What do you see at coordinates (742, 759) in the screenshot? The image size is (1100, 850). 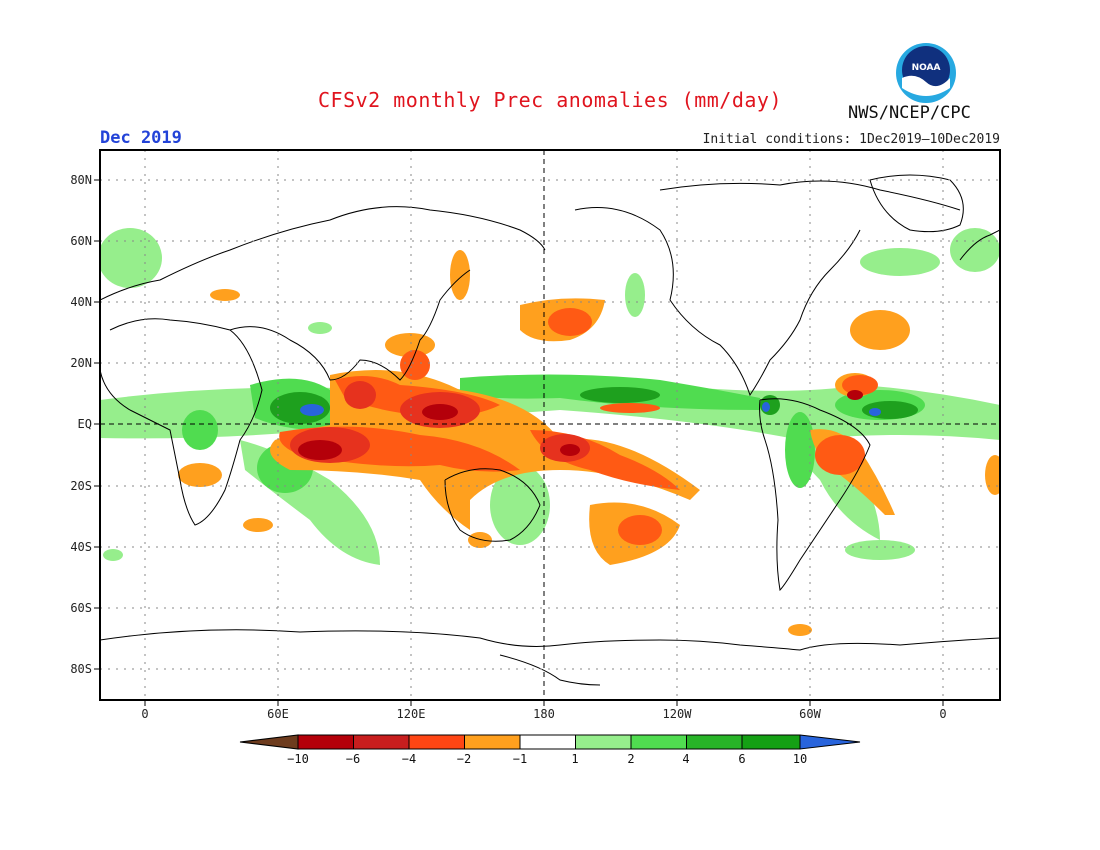 I see `colorbar-label: 6` at bounding box center [742, 759].